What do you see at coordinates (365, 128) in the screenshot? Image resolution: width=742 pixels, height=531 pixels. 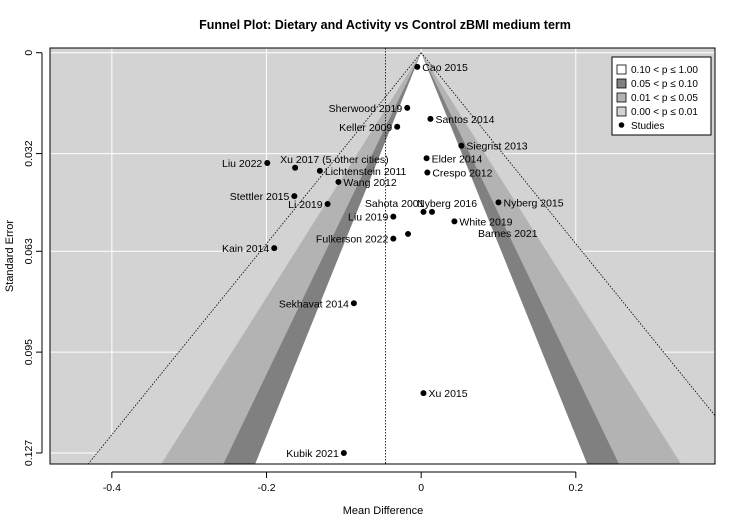 I see `study-label: Keller 2009` at bounding box center [365, 128].